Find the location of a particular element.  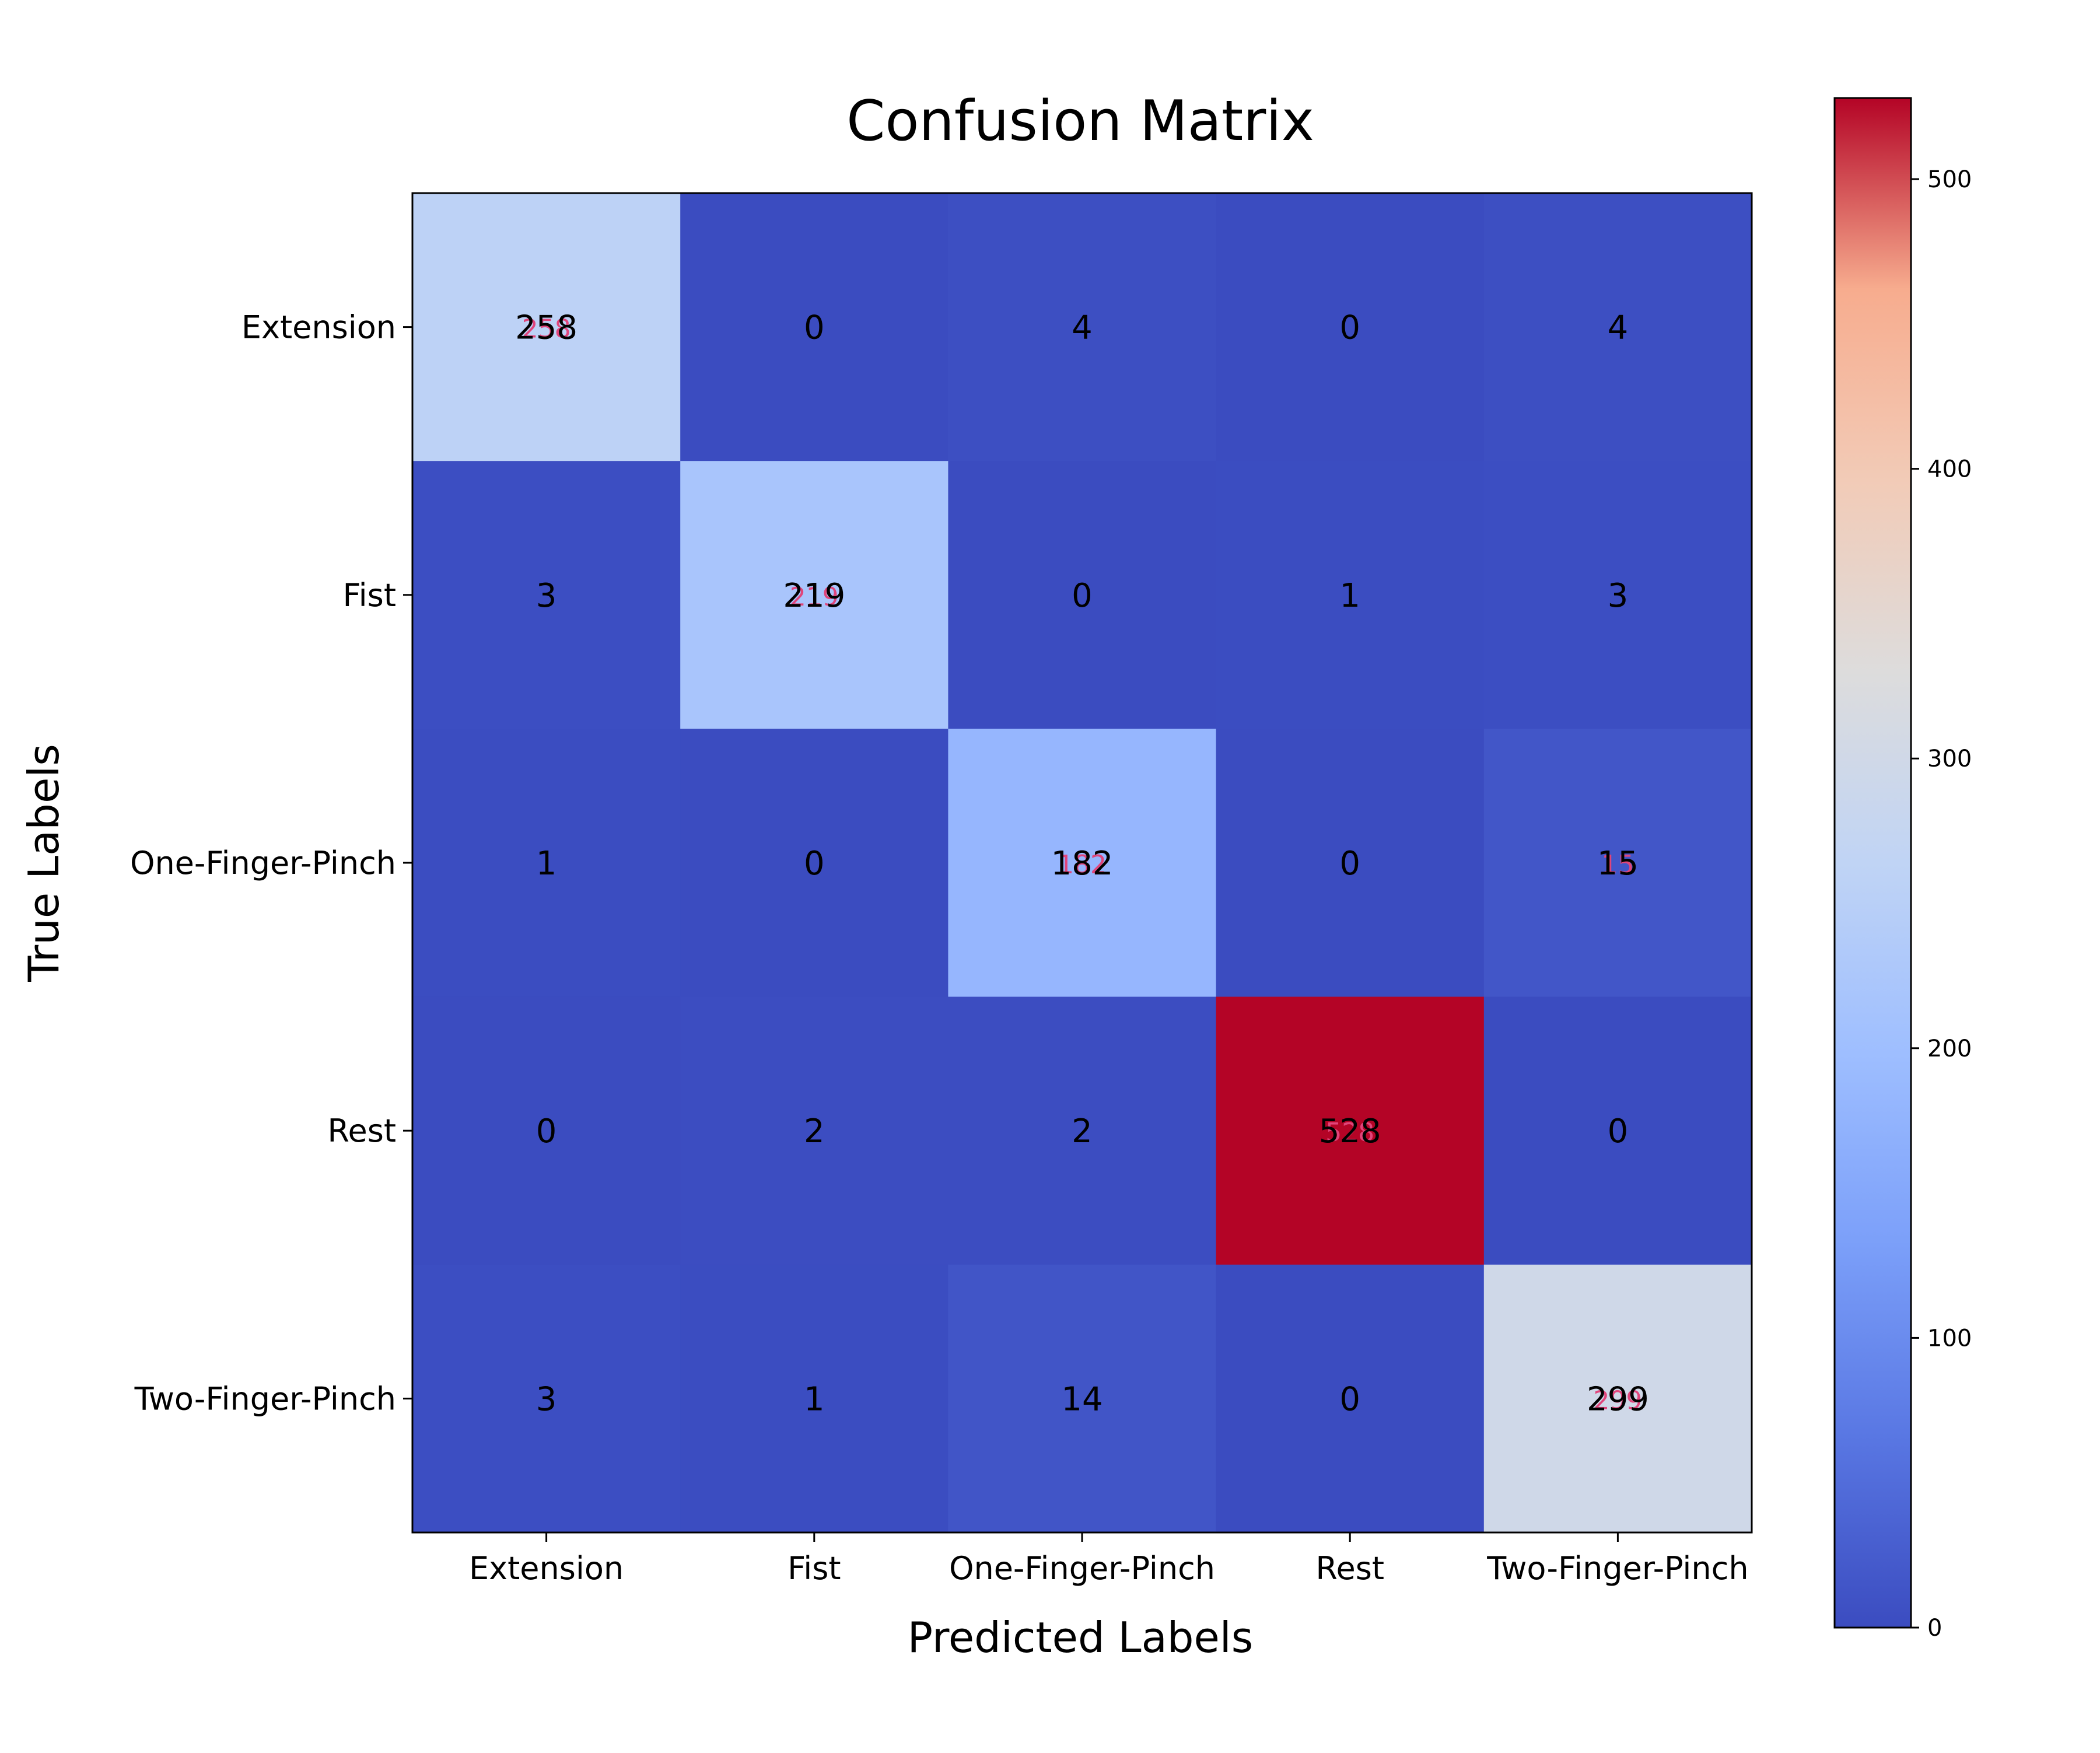

cell-value: 219 is located at coordinates (814, 596).